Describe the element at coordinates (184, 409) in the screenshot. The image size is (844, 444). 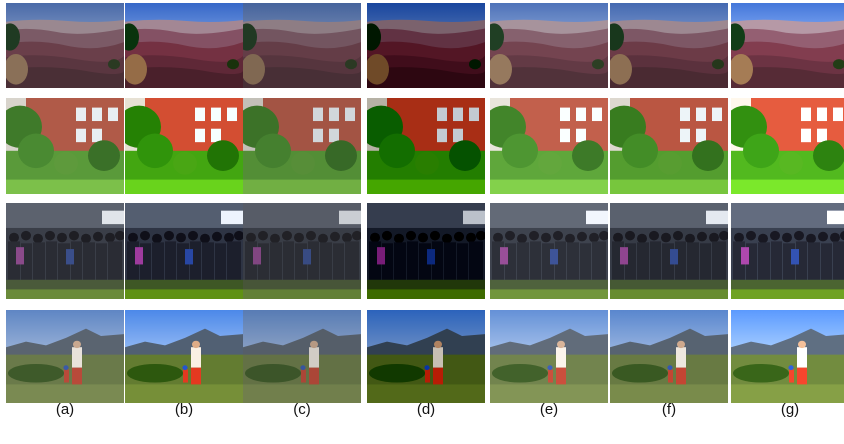
I see `column-label-1: (b)` at that location.